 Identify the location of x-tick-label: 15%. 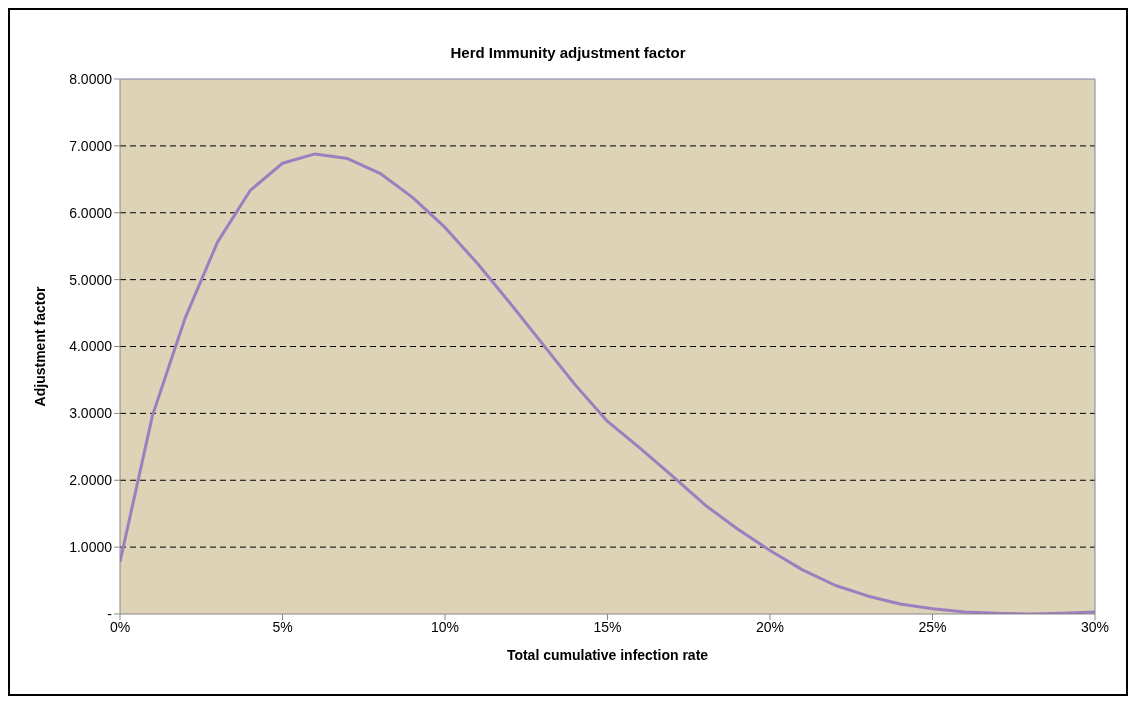
(607, 626).